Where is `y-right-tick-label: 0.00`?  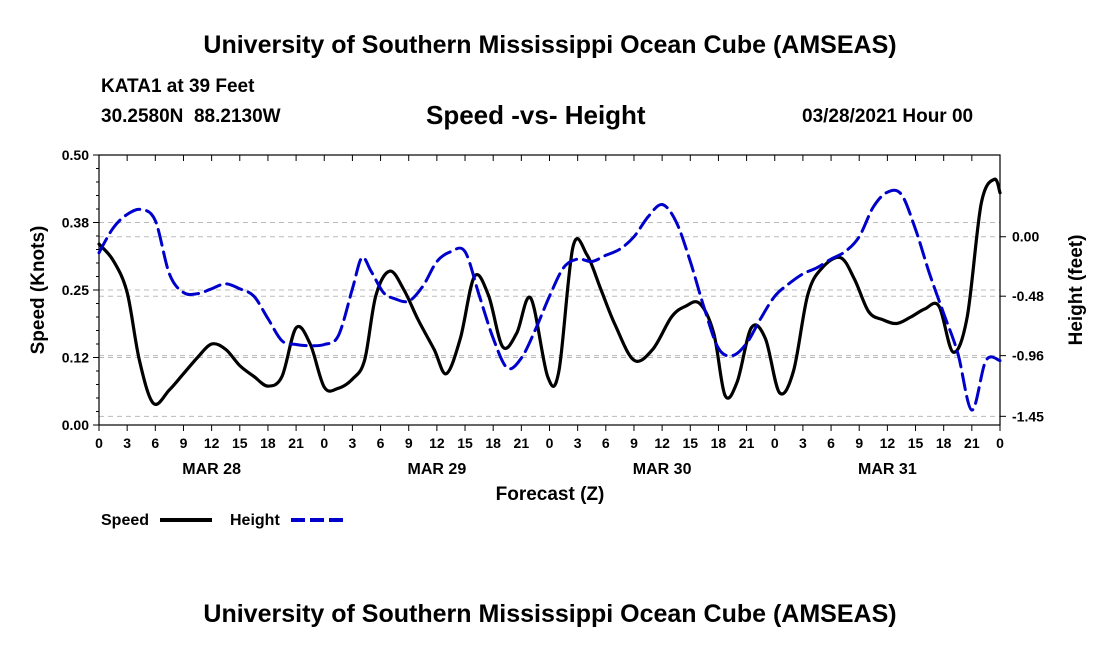
y-right-tick-label: 0.00 is located at coordinates (1025, 237).